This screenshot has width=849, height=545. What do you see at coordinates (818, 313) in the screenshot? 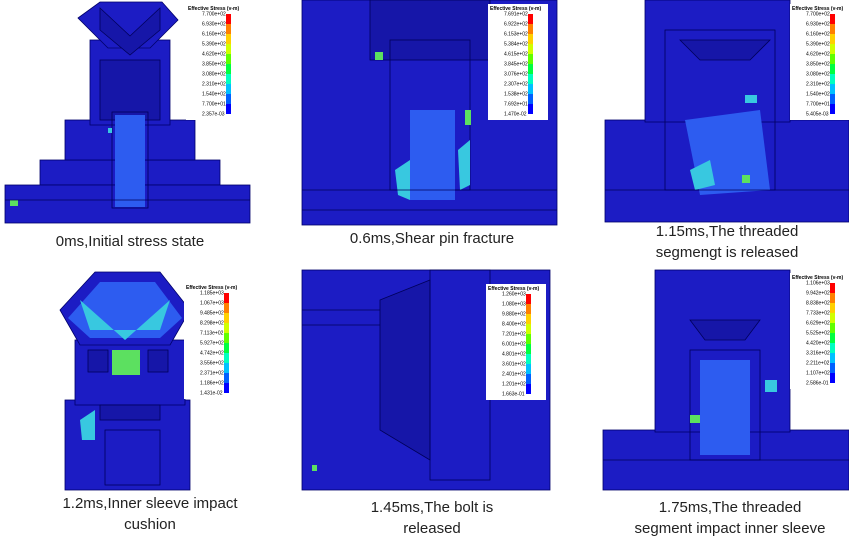
I see `legend-value: 7.733e+02` at bounding box center [818, 313].